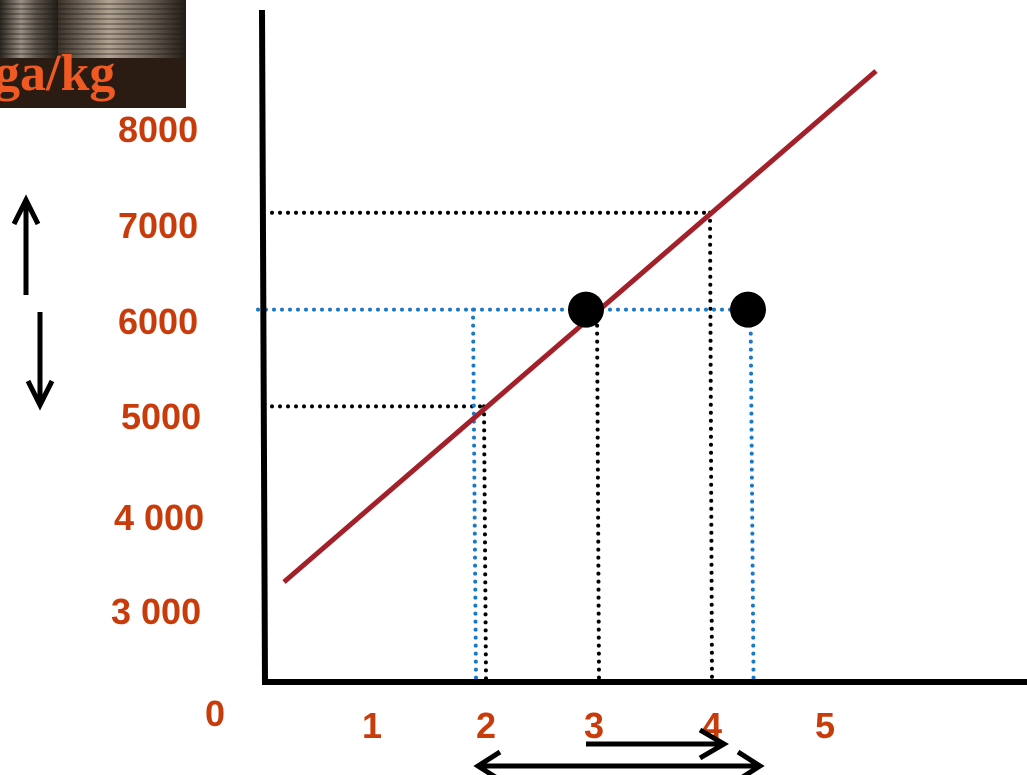 The width and height of the screenshot is (1027, 775). Describe the element at coordinates (825, 725) in the screenshot. I see `x-tick-label: 5` at that location.